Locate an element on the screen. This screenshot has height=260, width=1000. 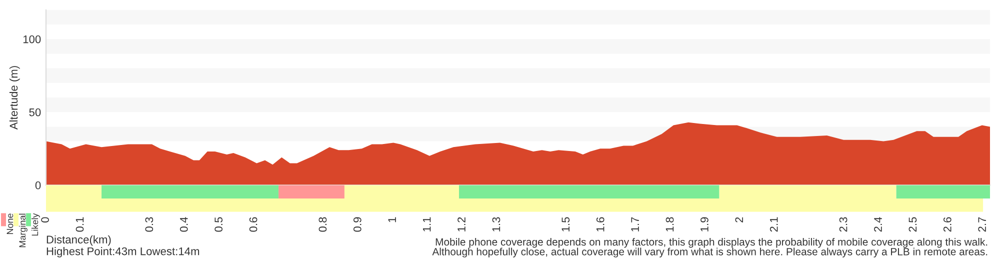
x-tick-label: 0.8 is located at coordinates (322, 224).